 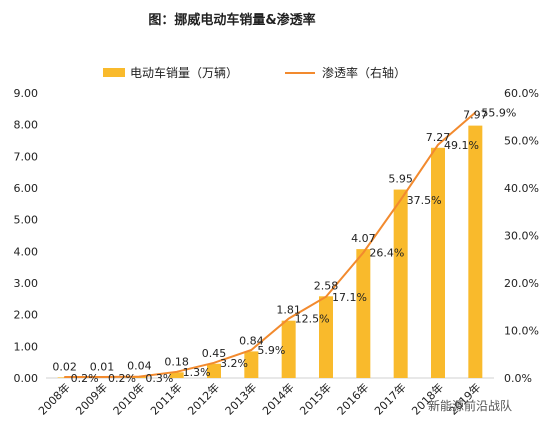 I want to click on legend-line-label: 渗透率（右轴）, so click(x=364, y=72).